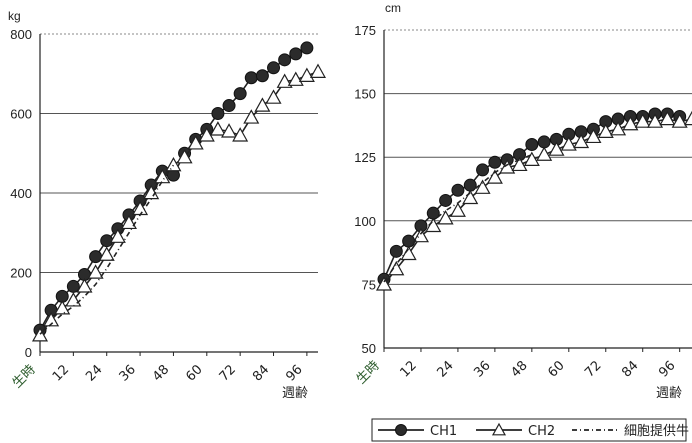 Image resolution: width=692 pixels, height=443 pixels. Describe the element at coordinates (656, 431) in the screenshot. I see `legend-label: 細胞提供牛` at that location.